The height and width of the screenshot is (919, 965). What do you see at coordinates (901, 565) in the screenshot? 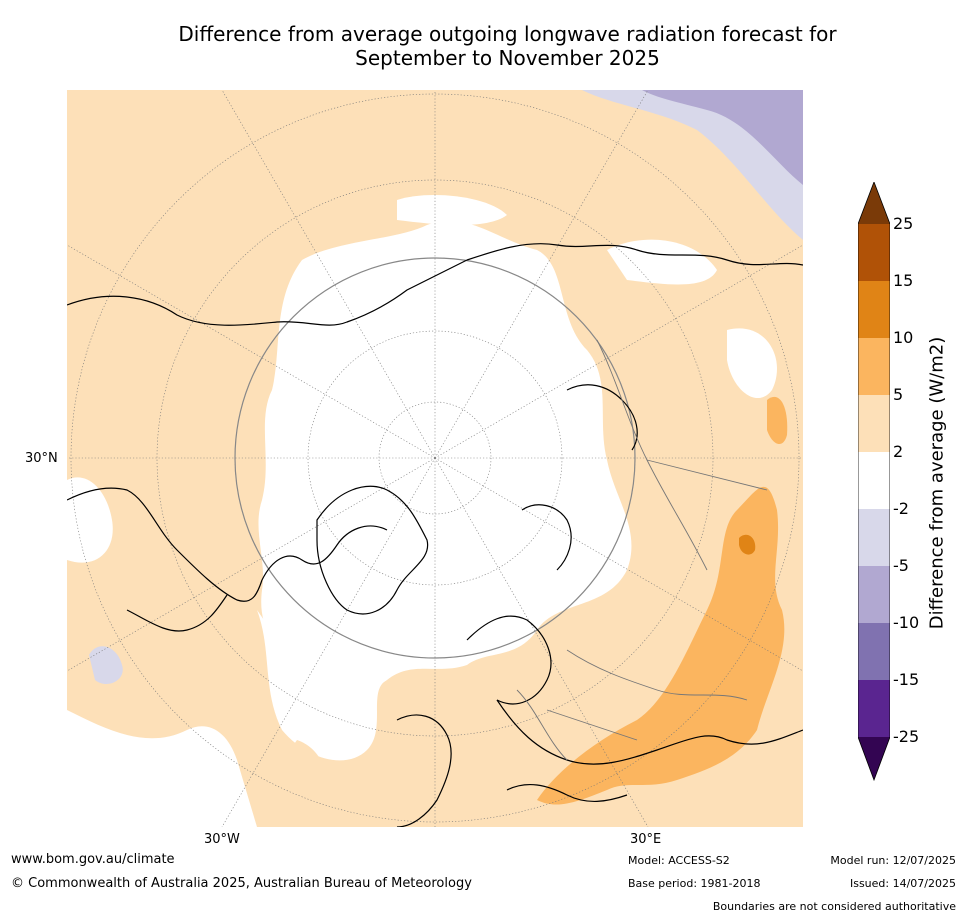
I see `colorbar-tick-label: -5` at bounding box center [901, 565].